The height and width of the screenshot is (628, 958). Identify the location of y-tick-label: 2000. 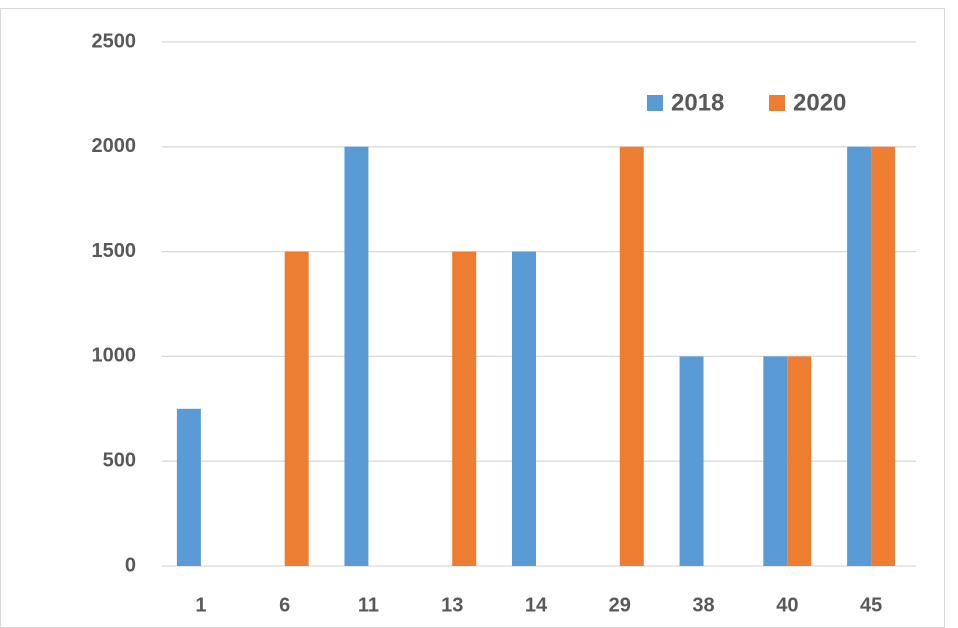
(114, 146).